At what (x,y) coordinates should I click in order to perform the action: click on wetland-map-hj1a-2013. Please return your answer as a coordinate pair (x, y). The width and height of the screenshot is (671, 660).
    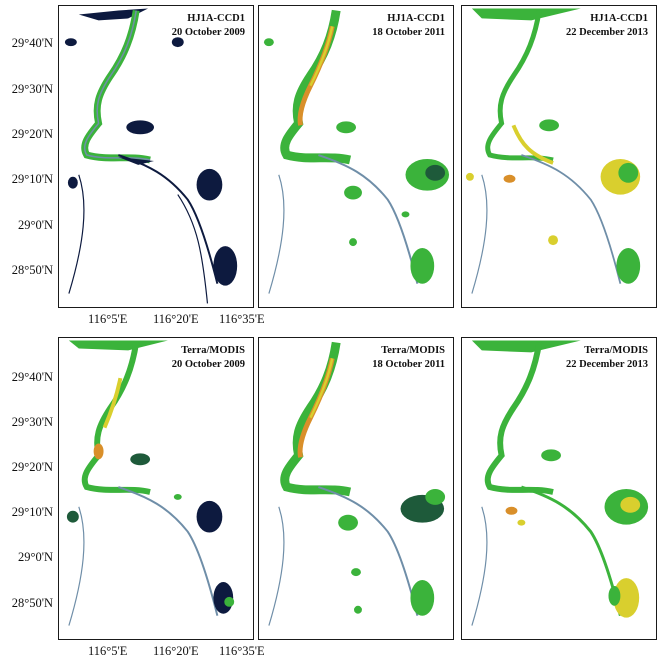
    Looking at the image, I should click on (553, 151).